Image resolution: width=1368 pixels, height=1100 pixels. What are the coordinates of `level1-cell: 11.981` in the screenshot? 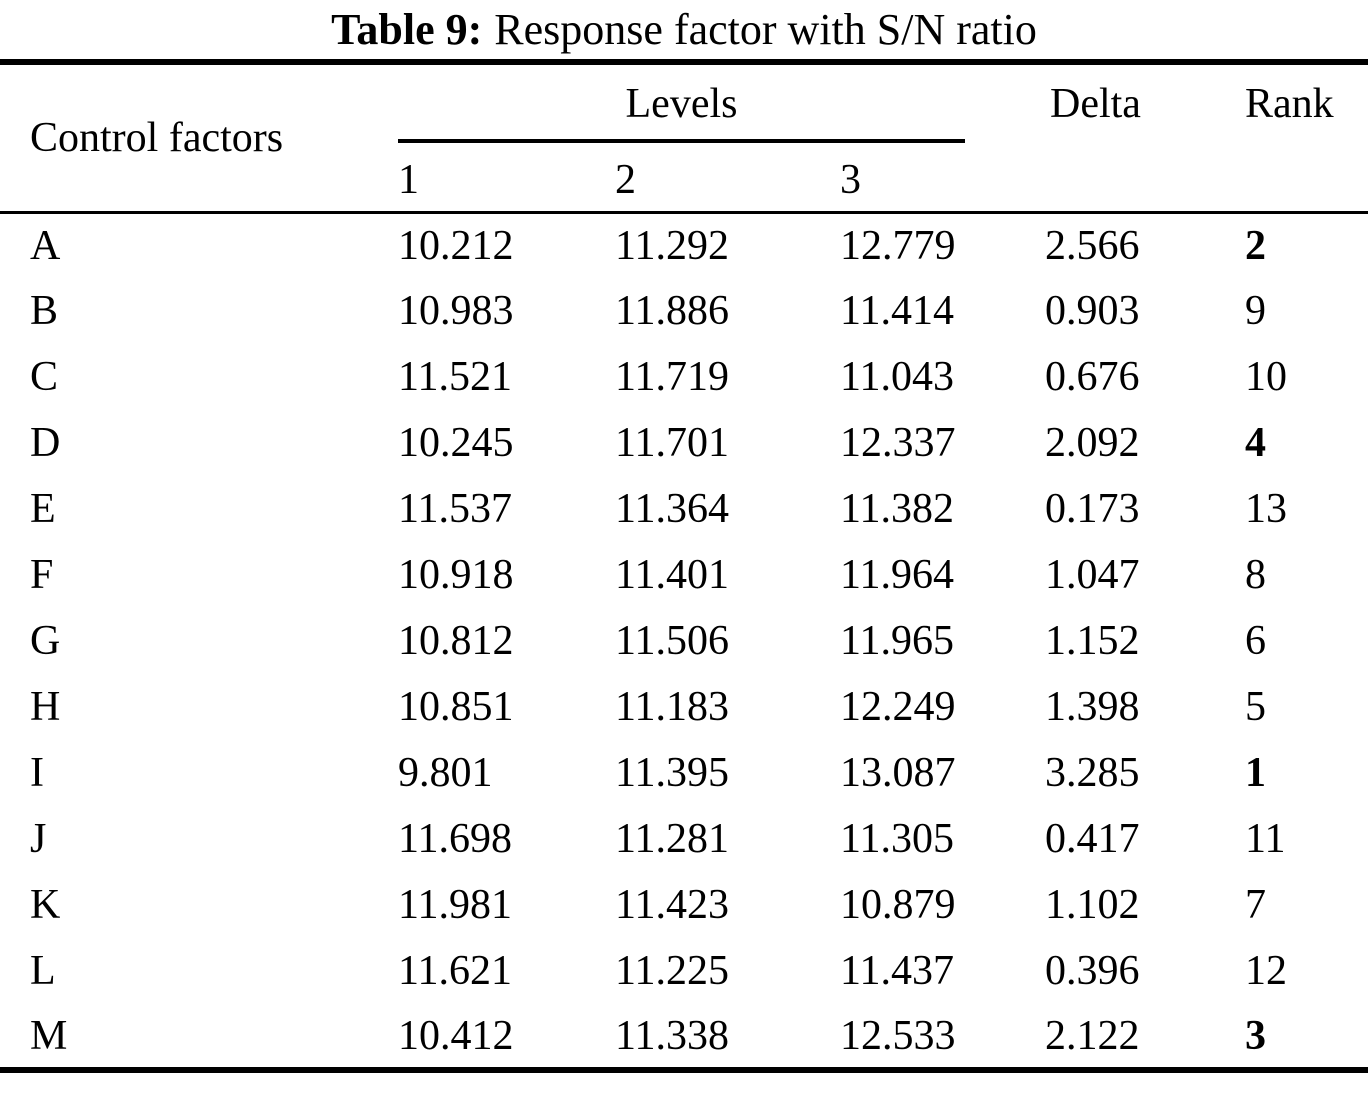 It's located at (455, 905).